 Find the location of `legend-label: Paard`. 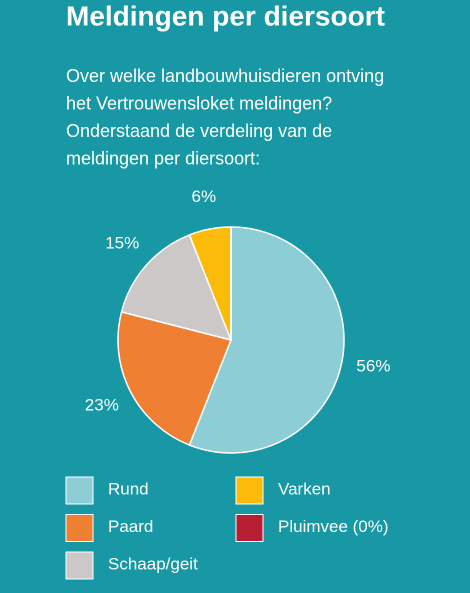

legend-label: Paard is located at coordinates (130, 526).